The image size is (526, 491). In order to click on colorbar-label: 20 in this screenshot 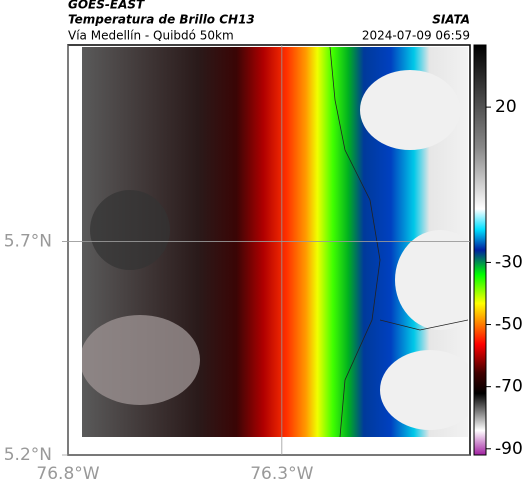, I will do `click(506, 107)`.